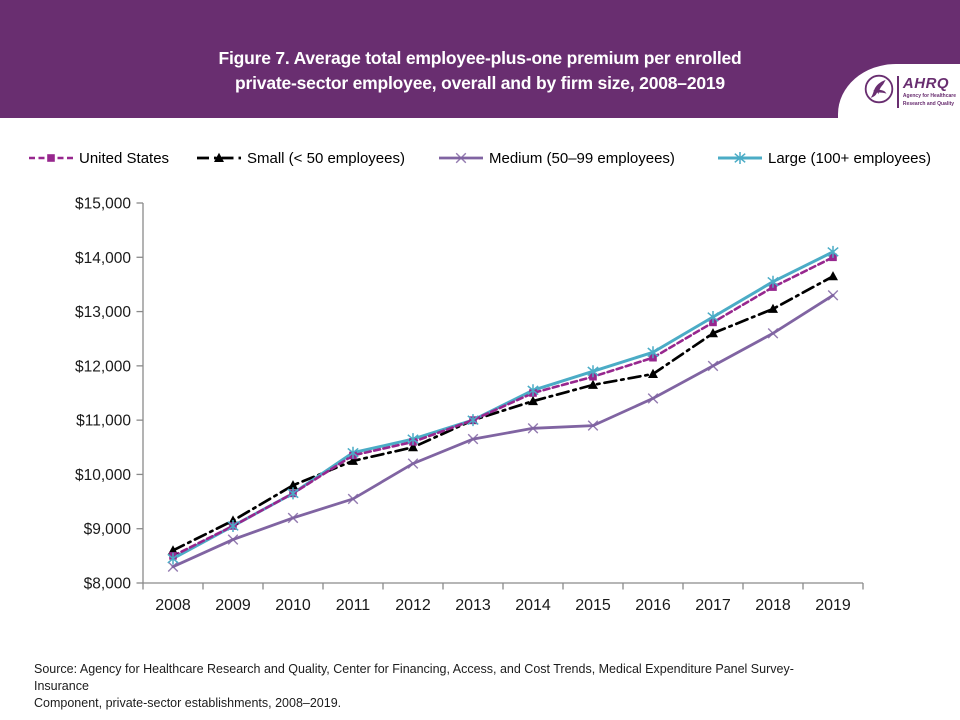  I want to click on legend-label-us: United States, so click(124, 158).